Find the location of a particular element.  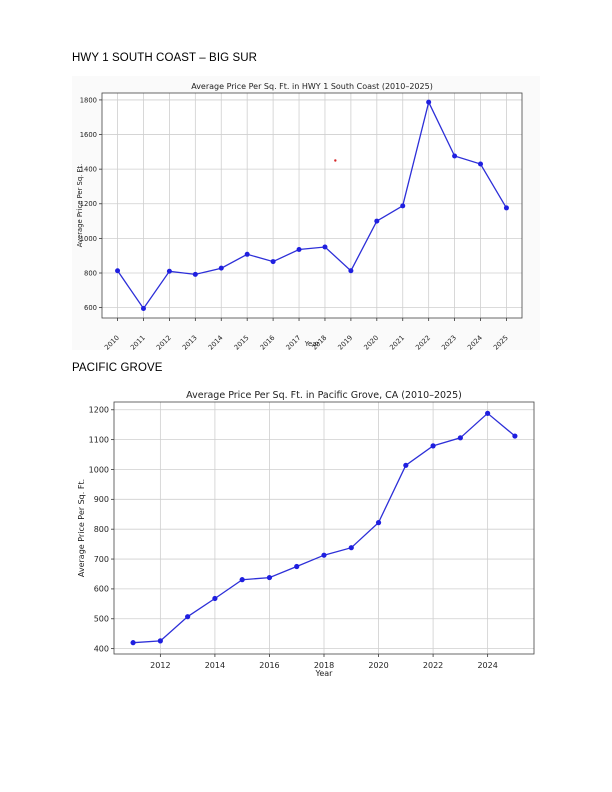

x-tick-label: 2018 is located at coordinates (324, 665).